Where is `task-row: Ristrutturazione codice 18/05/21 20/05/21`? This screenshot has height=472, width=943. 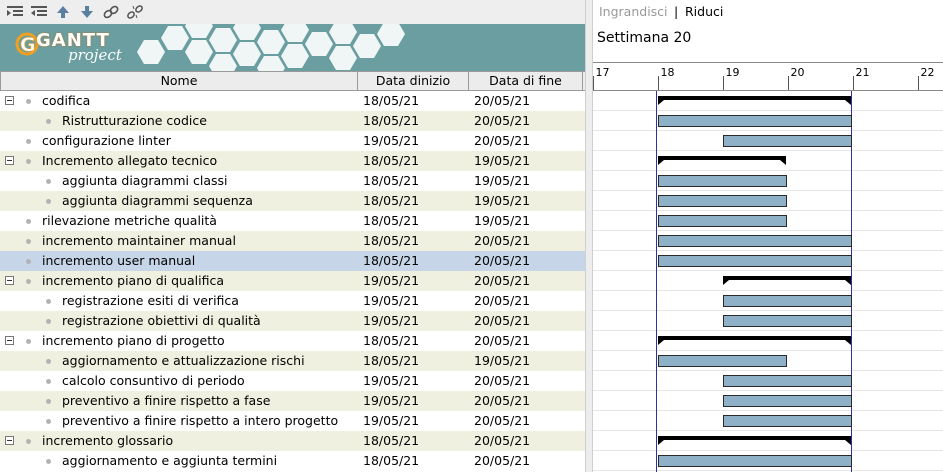 task-row: Ristrutturazione codice 18/05/21 20/05/21 is located at coordinates (292, 121).